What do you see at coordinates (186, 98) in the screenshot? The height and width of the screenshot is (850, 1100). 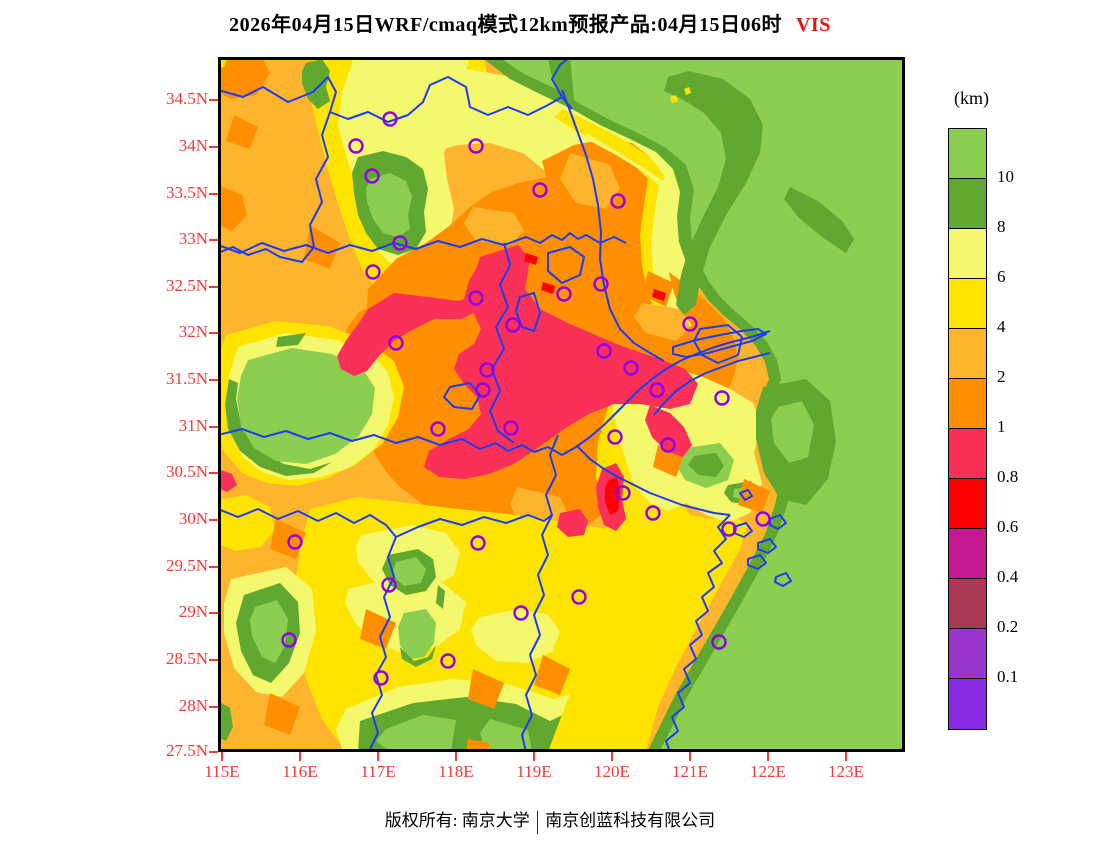 I see `lat-tick-label: 34.5N` at bounding box center [186, 98].